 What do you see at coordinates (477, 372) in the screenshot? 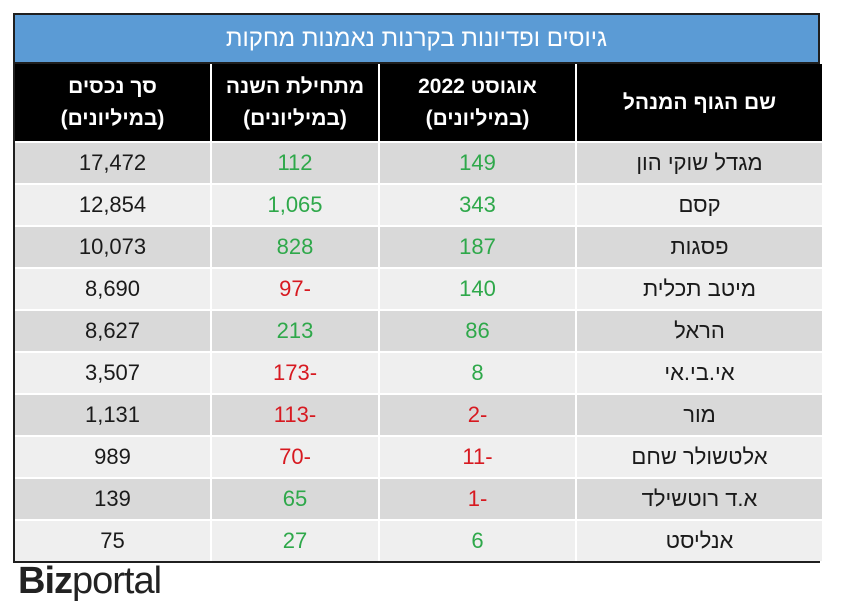
I see `cell-august: 8` at bounding box center [477, 372].